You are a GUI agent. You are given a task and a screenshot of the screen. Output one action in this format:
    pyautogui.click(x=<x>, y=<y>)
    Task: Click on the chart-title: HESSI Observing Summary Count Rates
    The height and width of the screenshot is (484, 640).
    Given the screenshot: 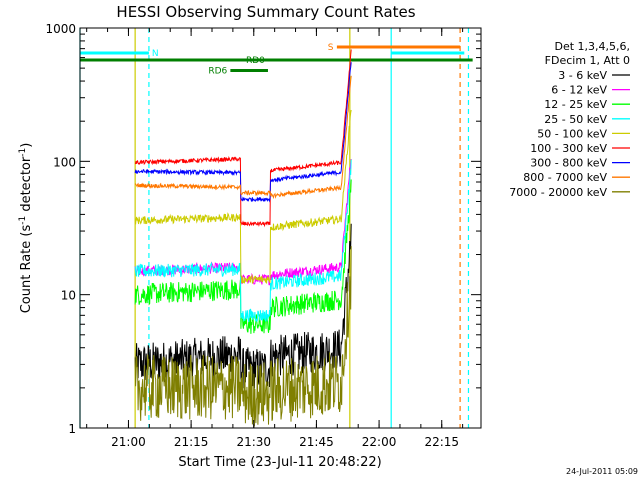 What is the action you would take?
    pyautogui.click(x=265, y=12)
    